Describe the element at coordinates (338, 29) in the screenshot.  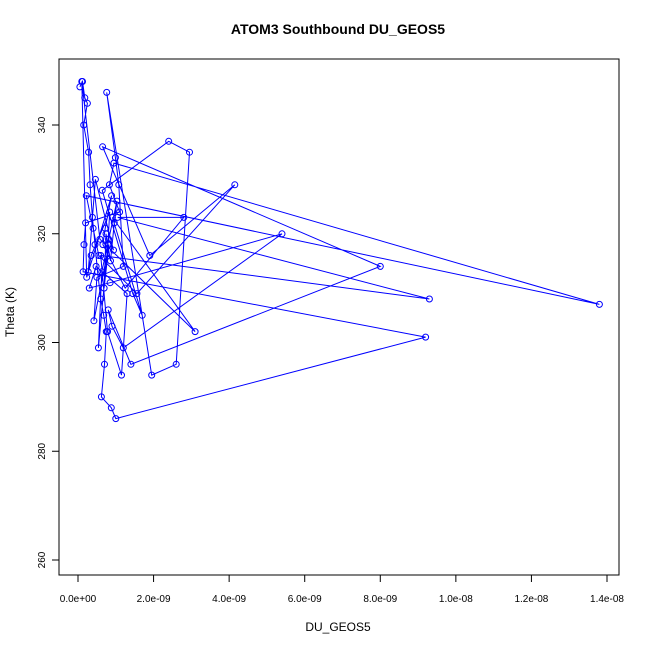
I see `chart-title: ATOM3 Southbound DU_GEOS5` at that location.